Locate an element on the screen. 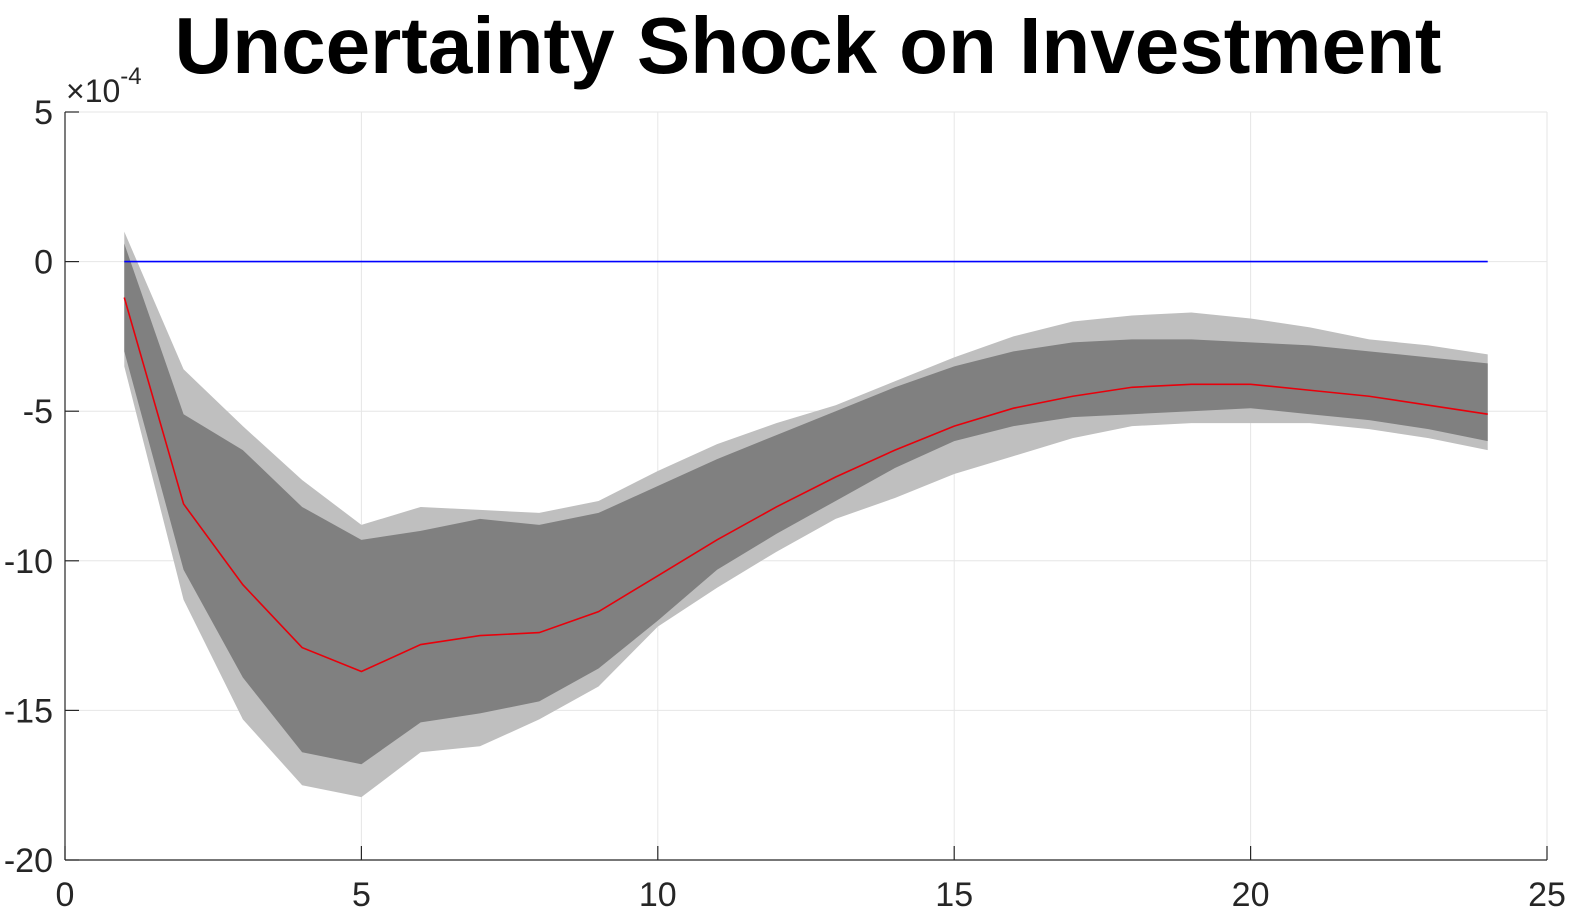 This screenshot has height=914, width=1573. x-tick-label: 25 is located at coordinates (1547, 895).